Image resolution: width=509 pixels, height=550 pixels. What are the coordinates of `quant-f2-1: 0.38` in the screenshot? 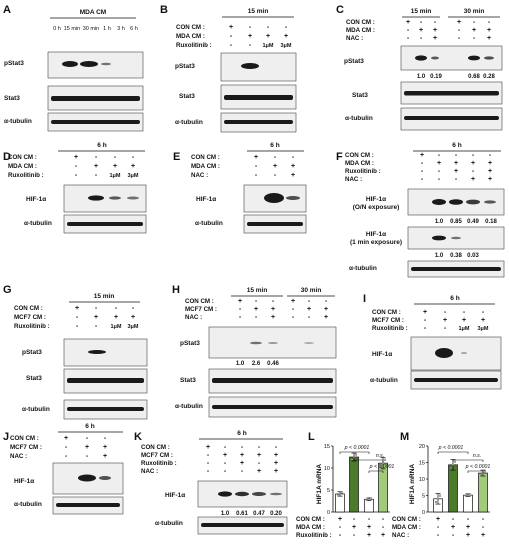 It's located at (456, 256).